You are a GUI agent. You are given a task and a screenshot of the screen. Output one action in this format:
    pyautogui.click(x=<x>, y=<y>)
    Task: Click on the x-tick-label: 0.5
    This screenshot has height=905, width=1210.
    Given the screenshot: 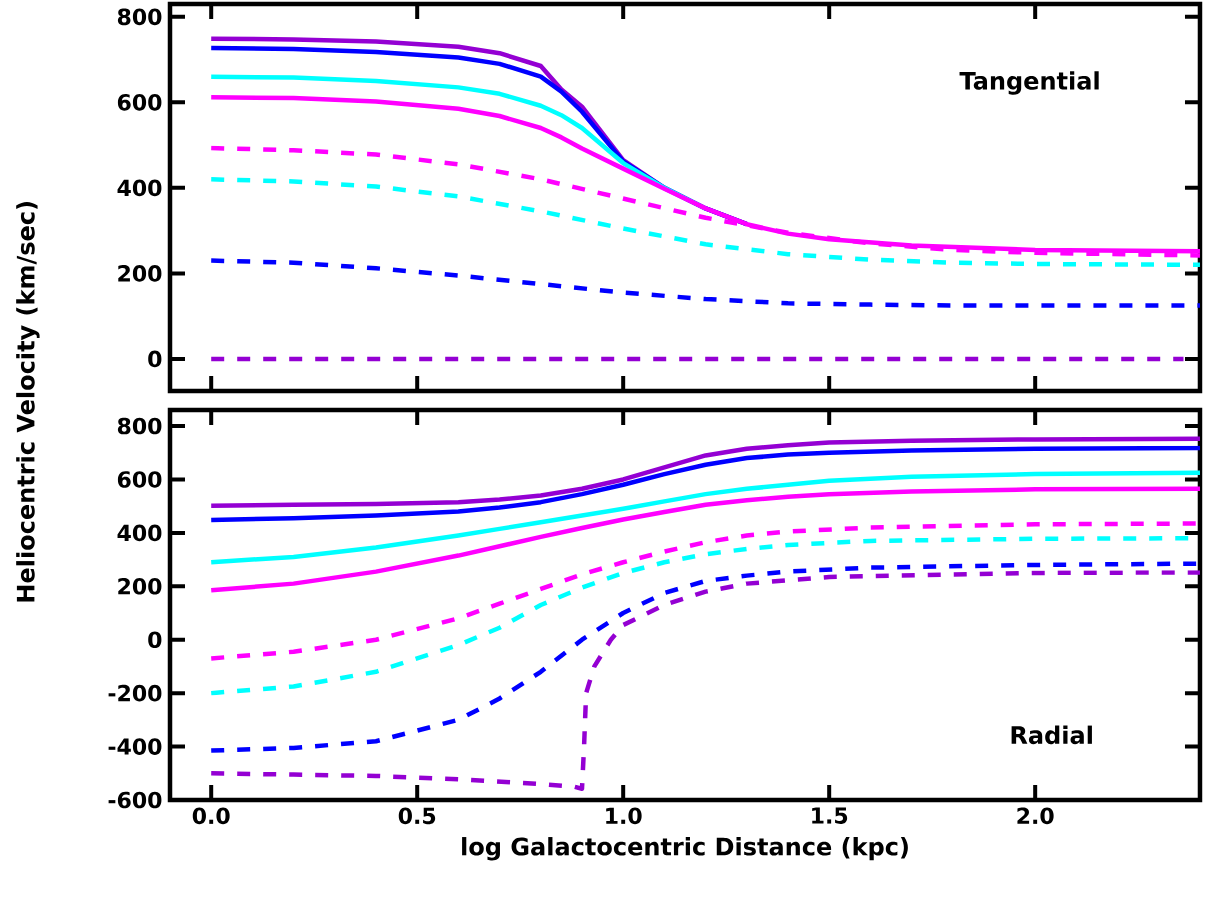 What is the action you would take?
    pyautogui.click(x=417, y=816)
    